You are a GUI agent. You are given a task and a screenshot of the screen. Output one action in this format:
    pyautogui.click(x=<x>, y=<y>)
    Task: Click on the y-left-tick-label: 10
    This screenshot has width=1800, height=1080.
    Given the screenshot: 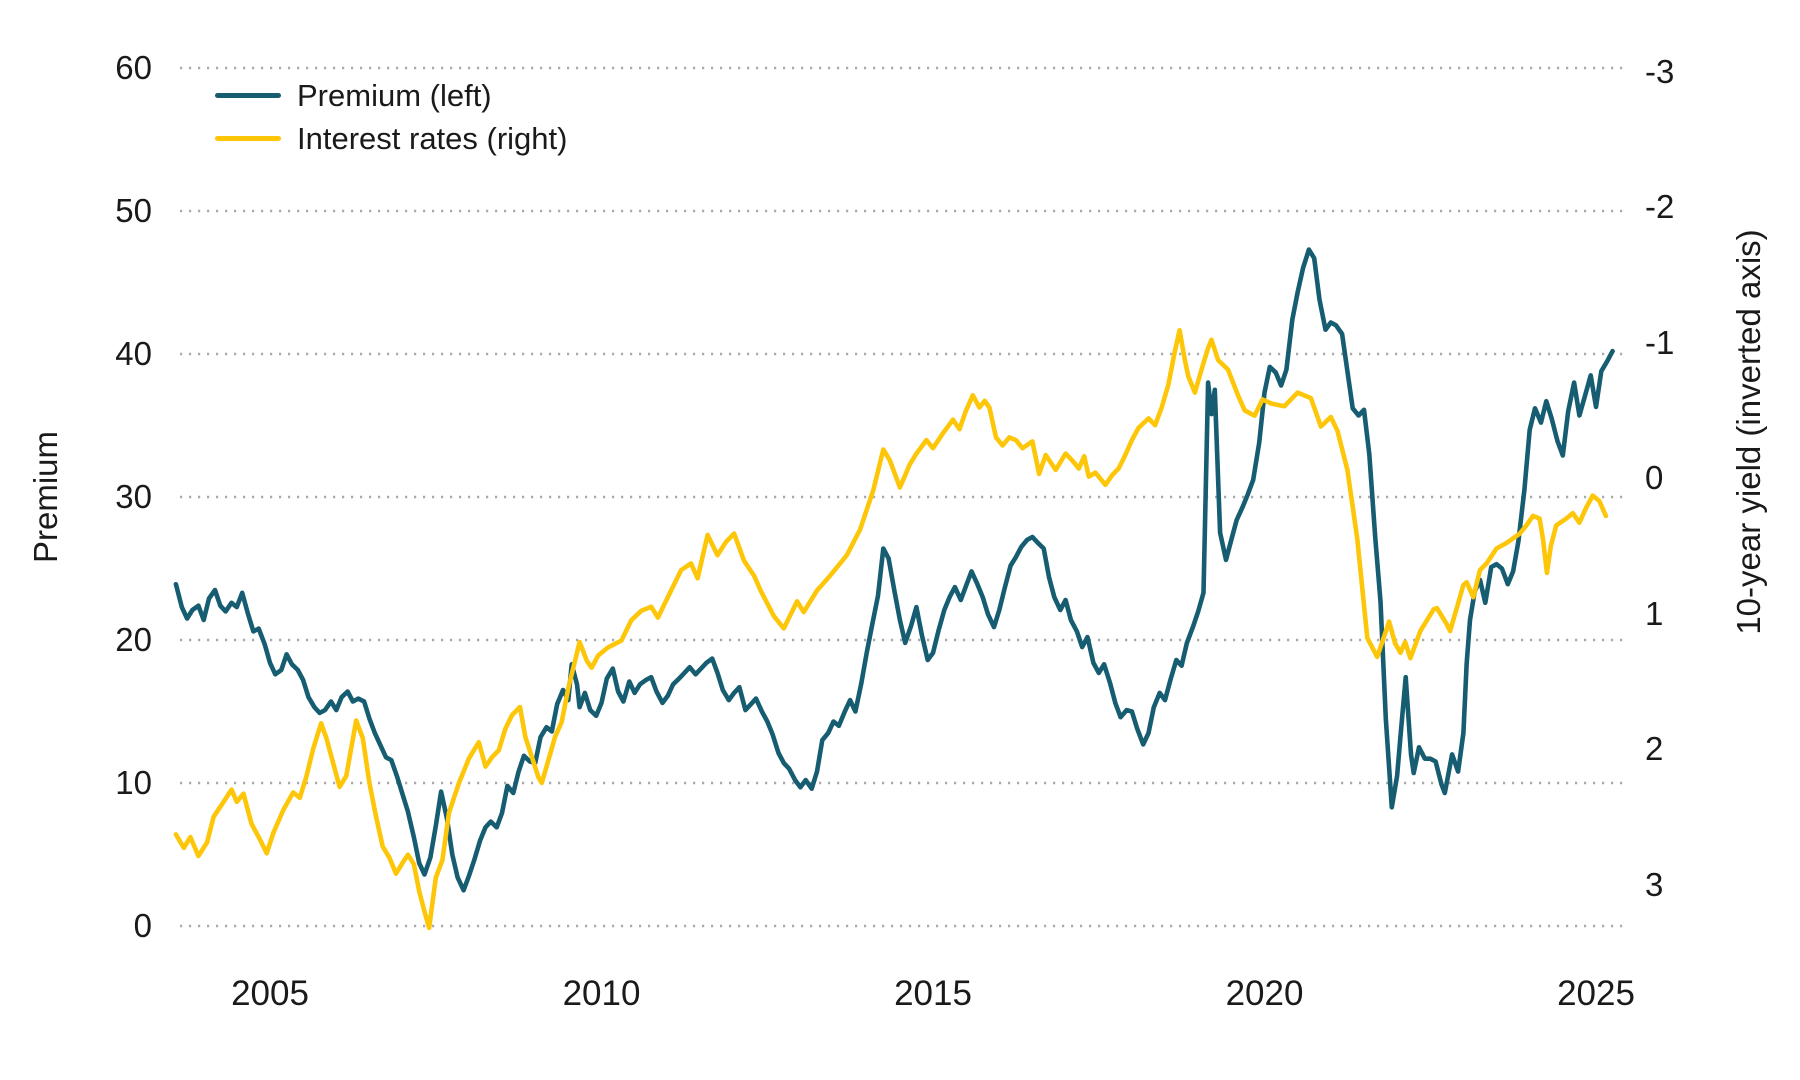 What is the action you would take?
    pyautogui.click(x=133, y=782)
    